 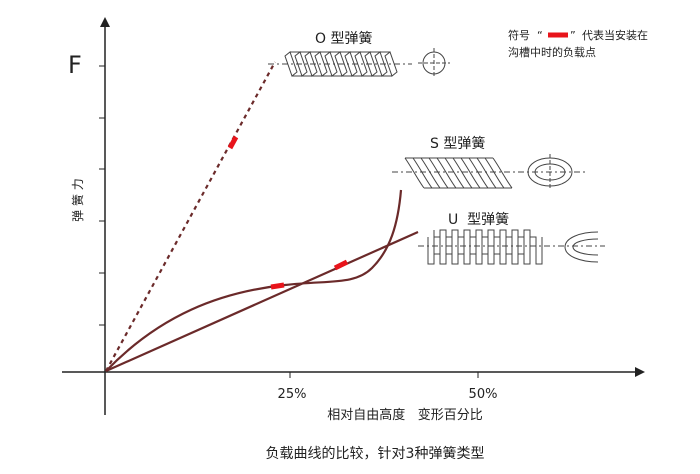 I want to click on diagram-caption: 负载曲线的比较，针对3种弹簧类型, so click(x=375, y=454).